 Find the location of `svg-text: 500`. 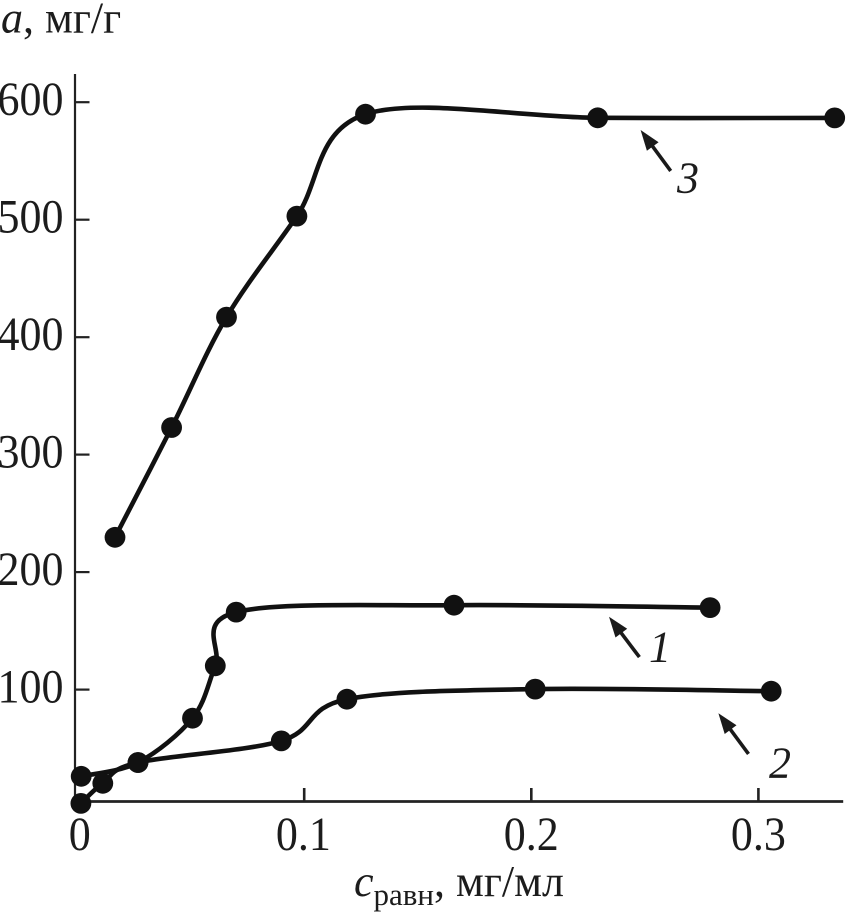

svg-text: 500 is located at coordinates (32, 216).